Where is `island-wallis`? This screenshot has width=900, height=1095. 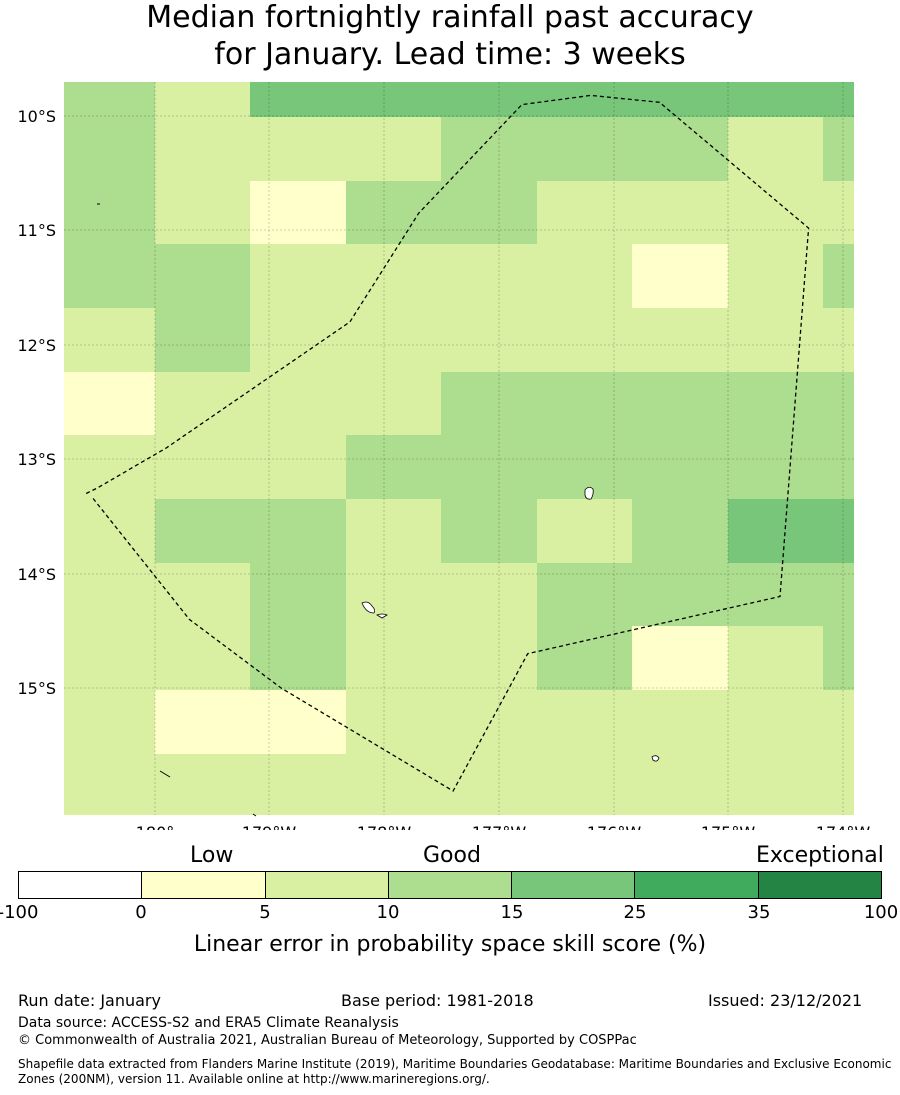 island-wallis is located at coordinates (368, 607).